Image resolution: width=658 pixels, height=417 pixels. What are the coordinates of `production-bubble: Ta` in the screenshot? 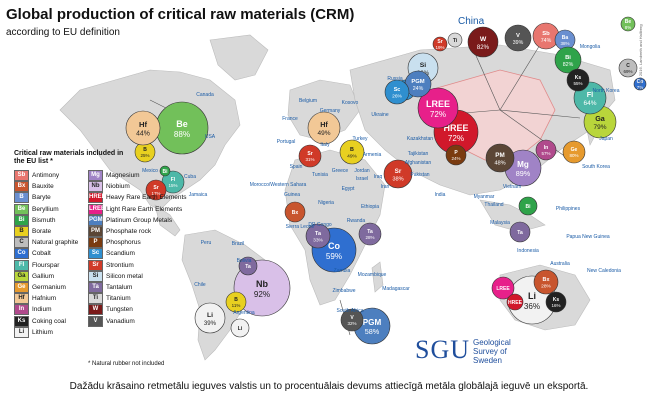 It's located at (248, 266).